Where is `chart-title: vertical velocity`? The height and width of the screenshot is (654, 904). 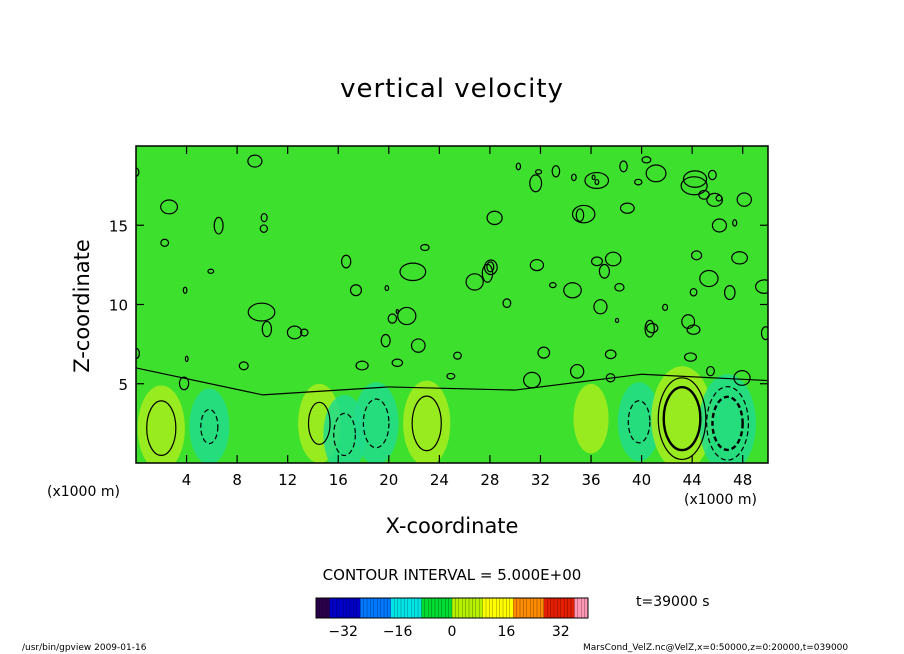 chart-title: vertical velocity is located at coordinates (452, 89).